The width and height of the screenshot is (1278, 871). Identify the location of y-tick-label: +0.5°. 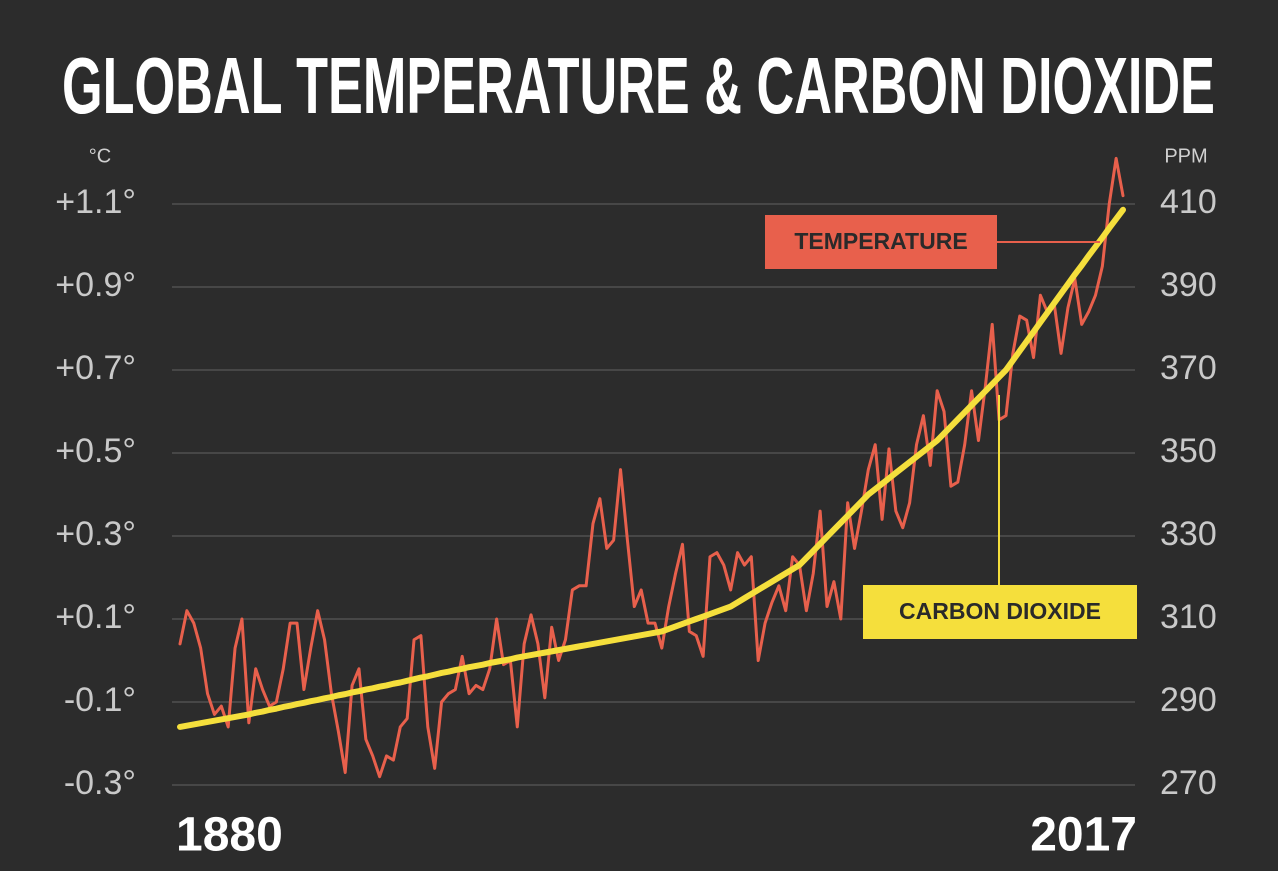
(95, 451).